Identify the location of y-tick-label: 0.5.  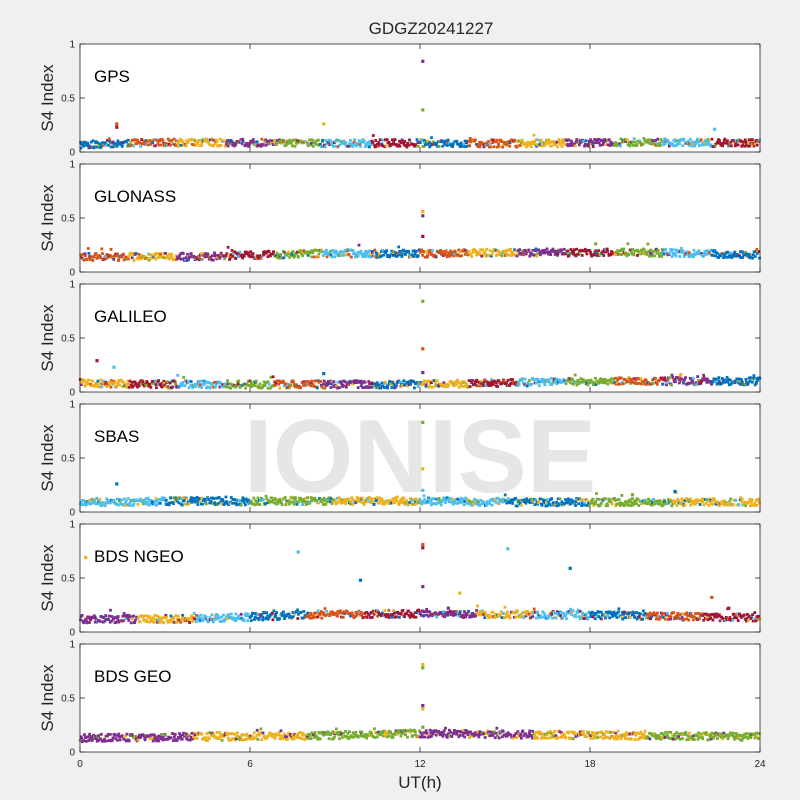
(68, 339).